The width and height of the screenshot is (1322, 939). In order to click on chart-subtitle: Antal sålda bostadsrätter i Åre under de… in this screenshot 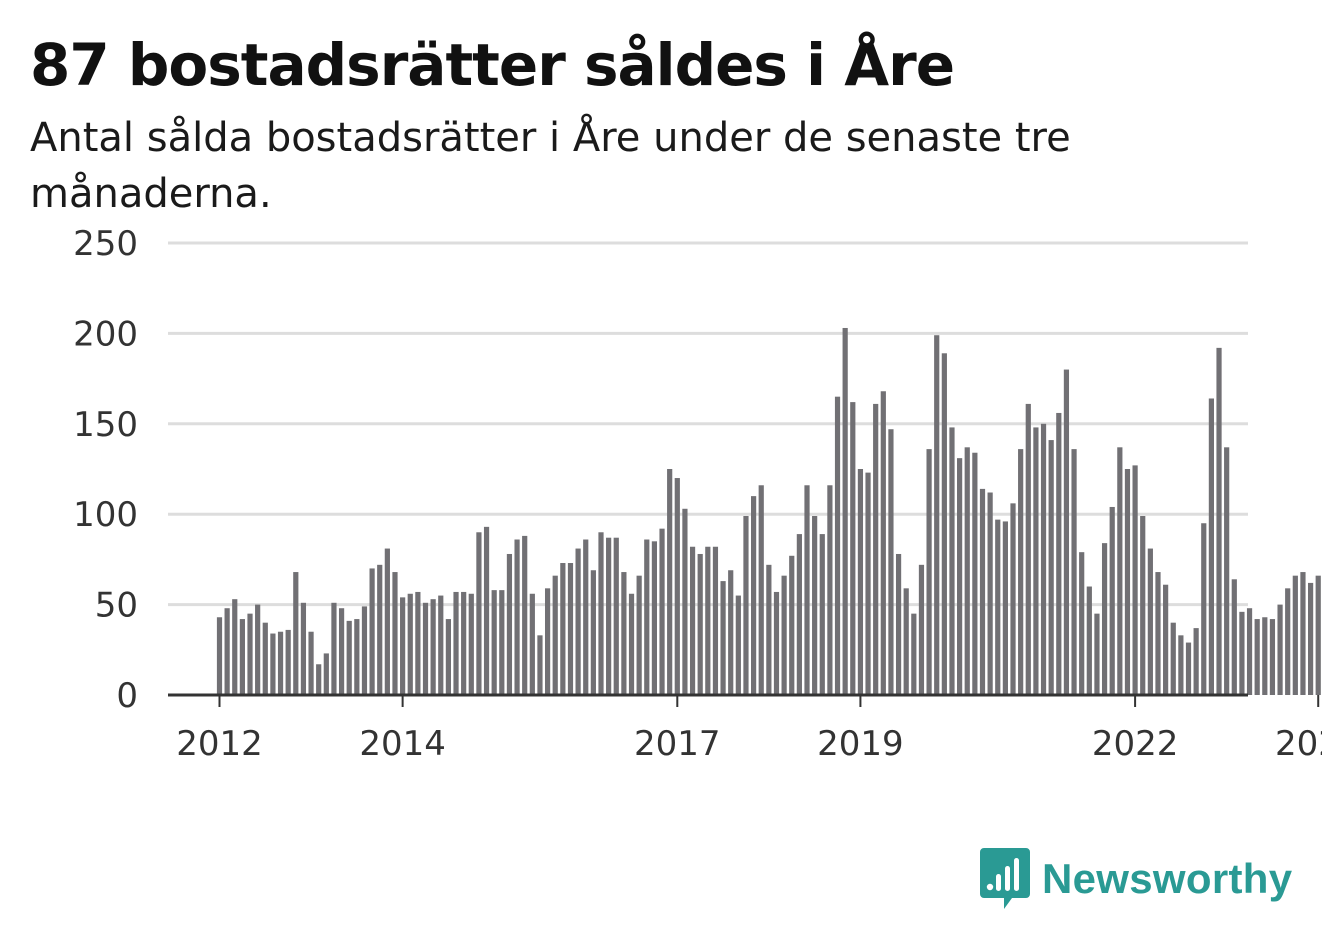, I will do `click(550, 166)`.